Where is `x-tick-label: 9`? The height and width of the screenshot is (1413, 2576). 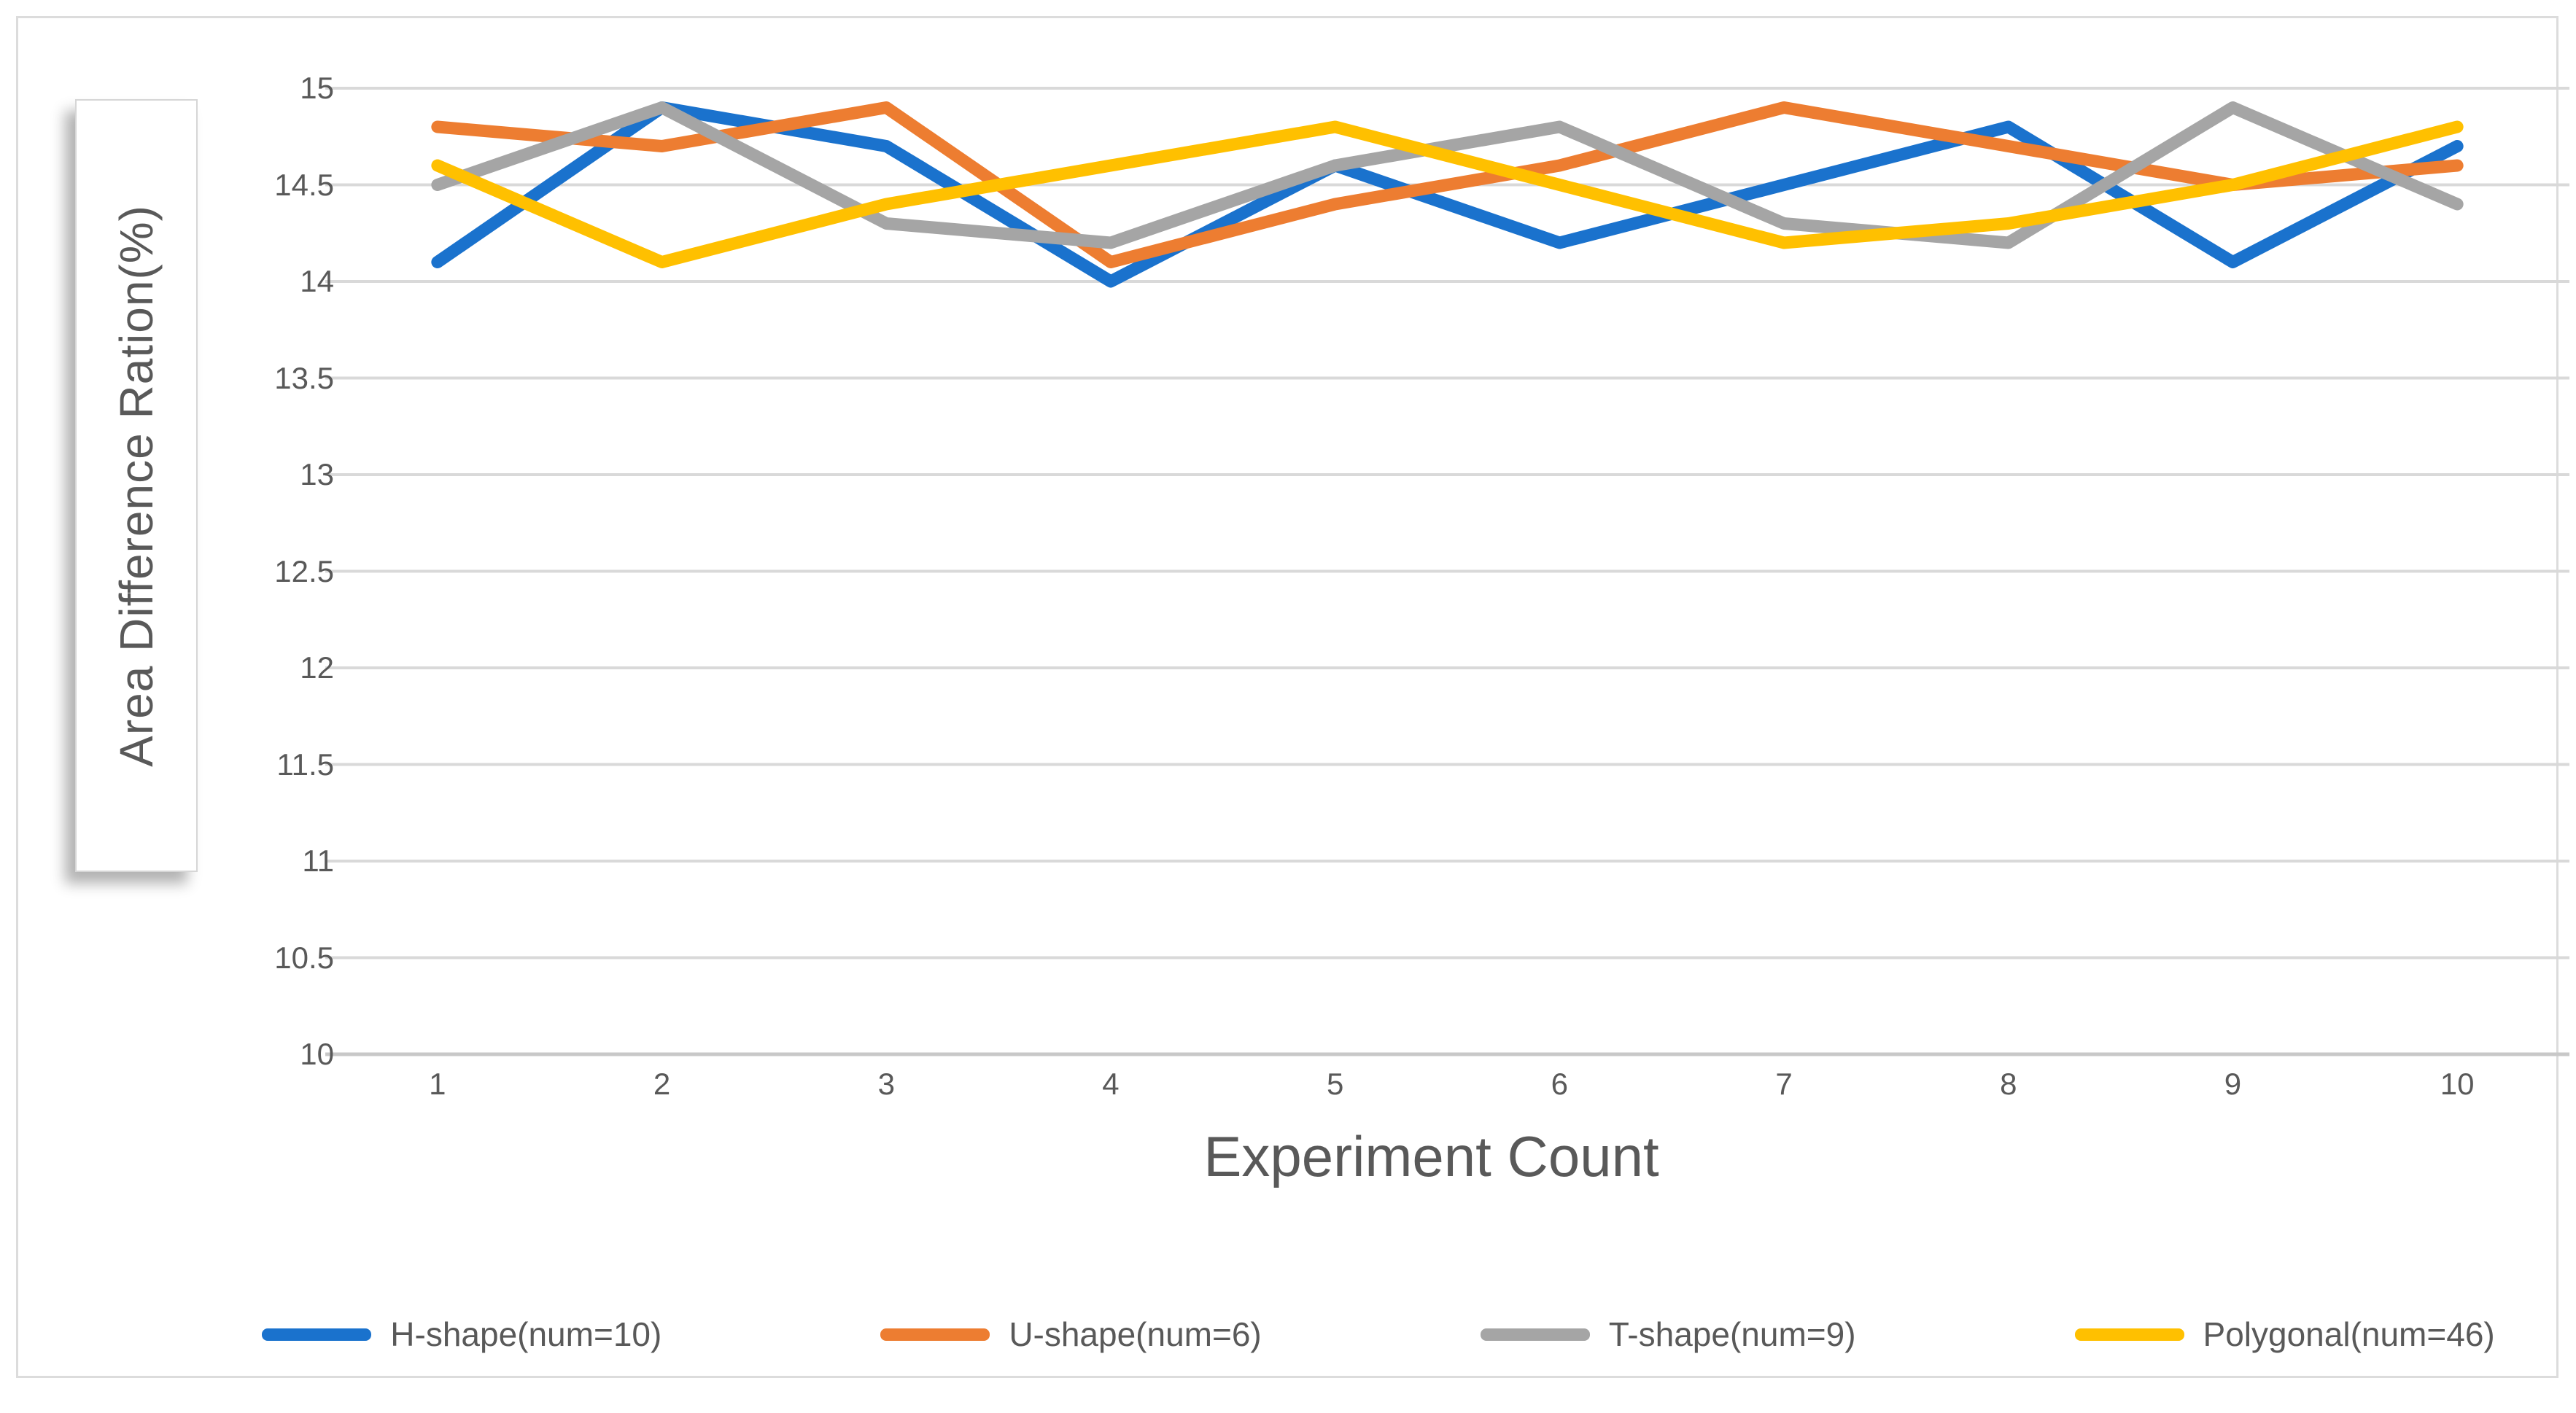
x-tick-label: 9 is located at coordinates (2233, 1084).